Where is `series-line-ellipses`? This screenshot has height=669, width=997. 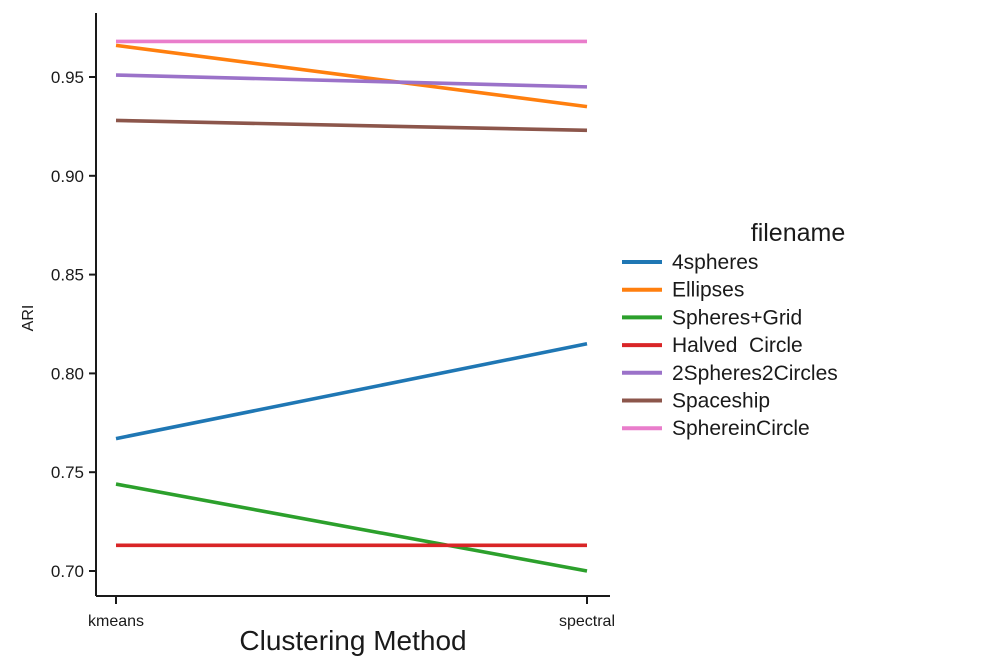 series-line-ellipses is located at coordinates (351, 76).